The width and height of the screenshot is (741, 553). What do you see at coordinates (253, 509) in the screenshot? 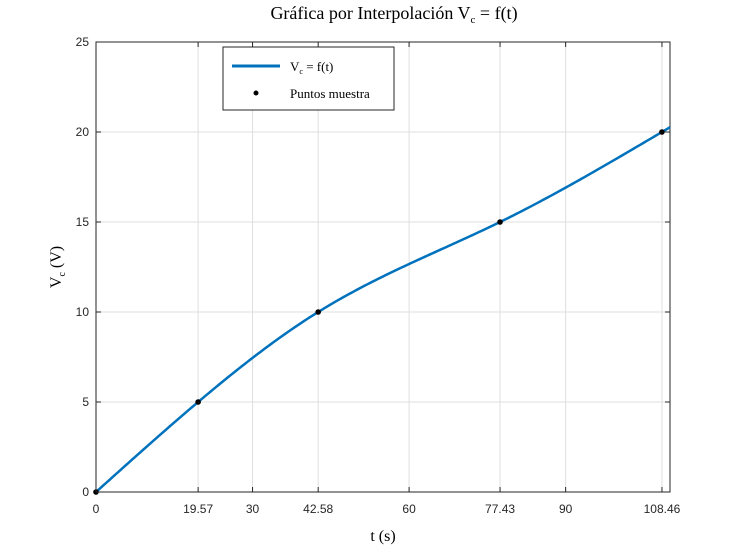
I see `x-tick-label: 30` at bounding box center [253, 509].